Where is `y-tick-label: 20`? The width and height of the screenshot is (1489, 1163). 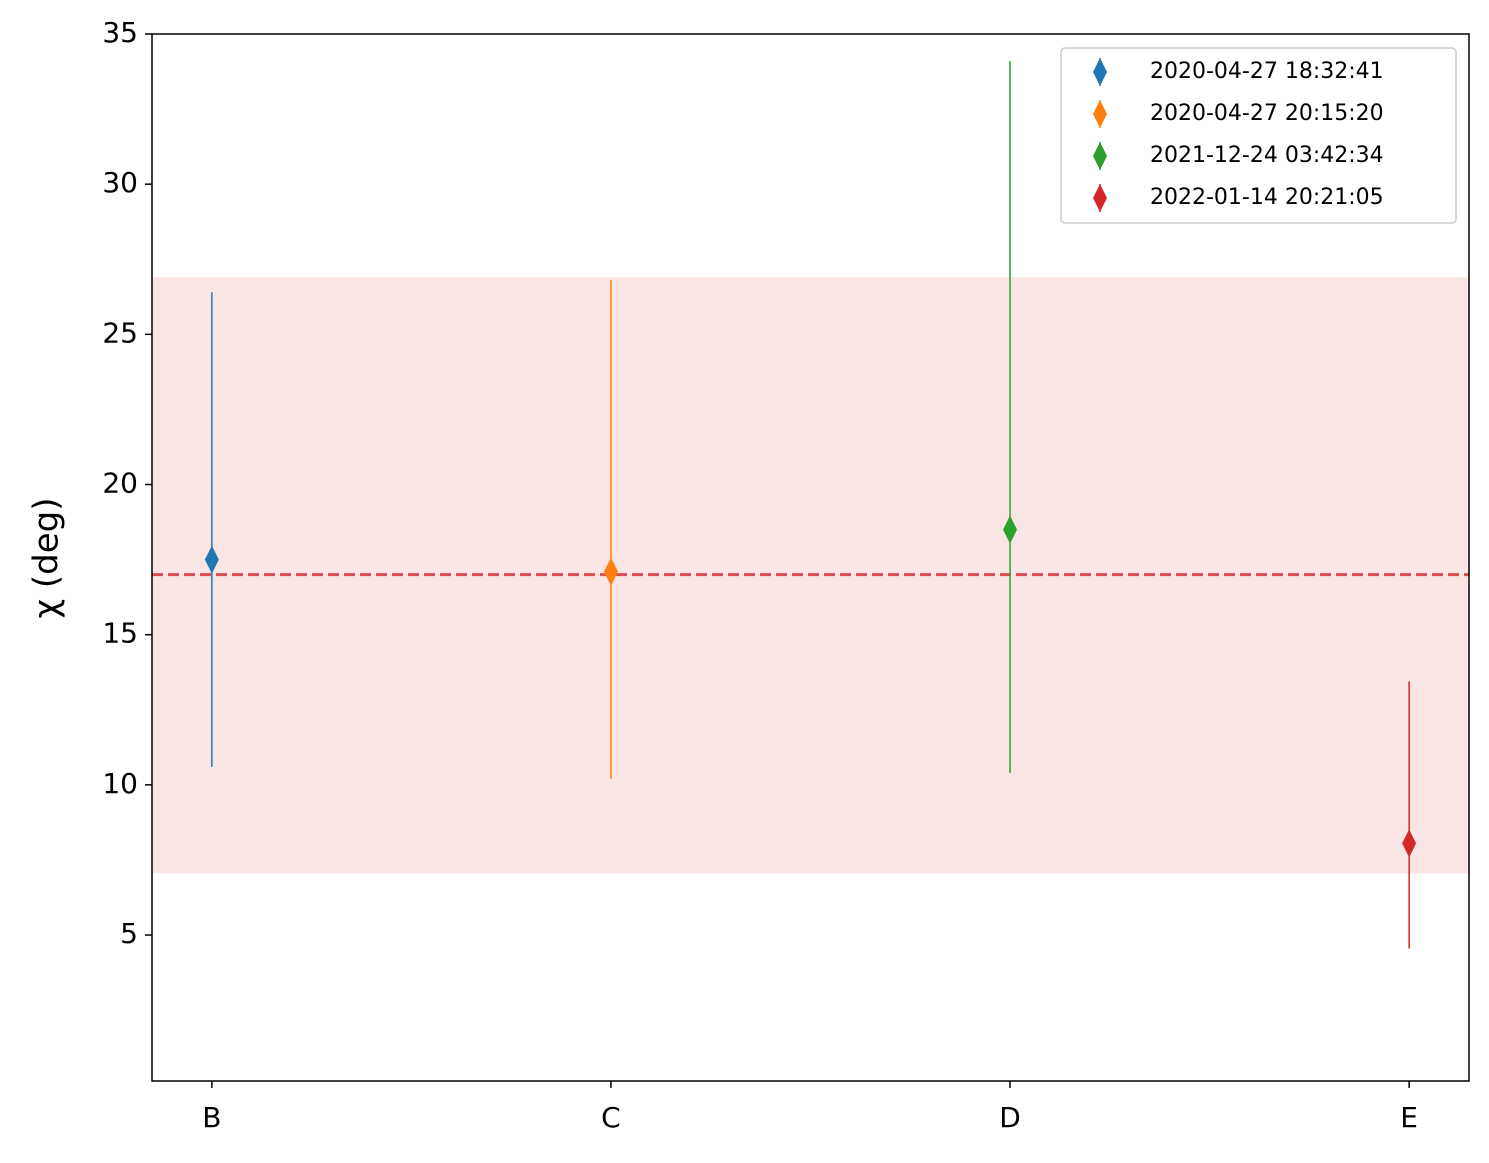 y-tick-label: 20 is located at coordinates (120, 483).